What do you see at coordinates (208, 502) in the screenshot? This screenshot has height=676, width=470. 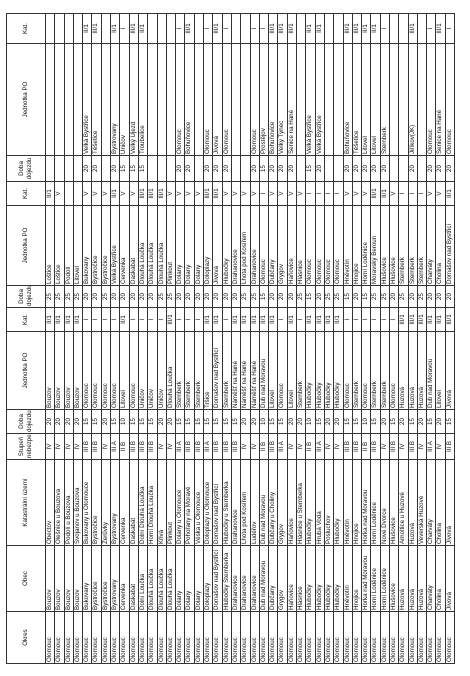 I see `table-cell: Doloplazy u Olomouce` at bounding box center [208, 502].